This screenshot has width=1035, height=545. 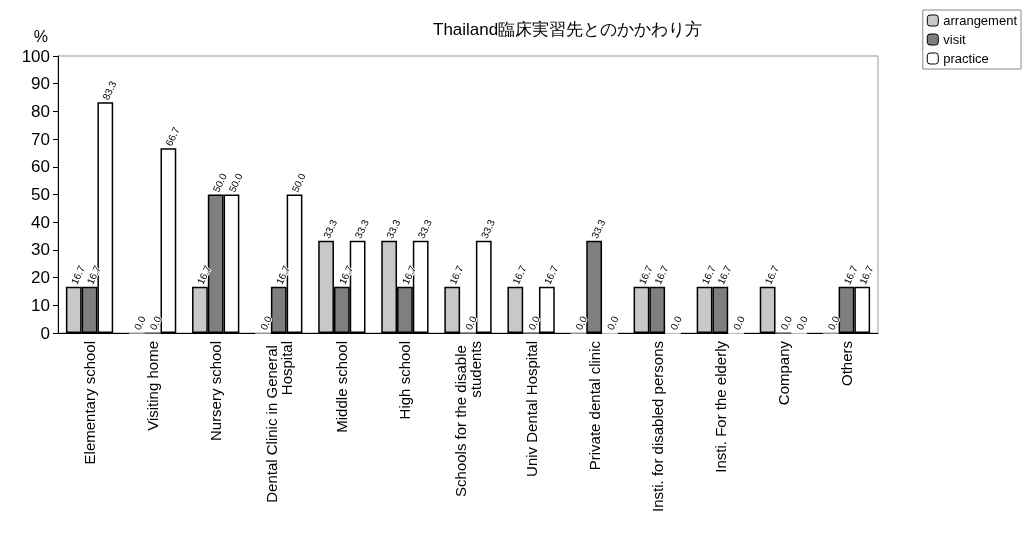 I want to click on x-tick-label: Dental Clinic in General Hospital, so click(x=278, y=422).